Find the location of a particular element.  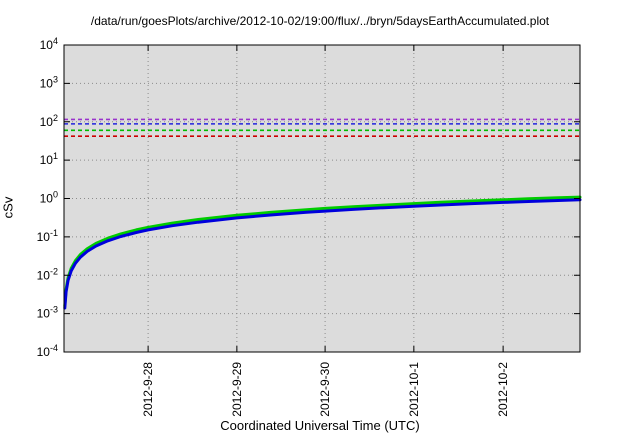

y-tick-label: 10³ is located at coordinates (49, 82).